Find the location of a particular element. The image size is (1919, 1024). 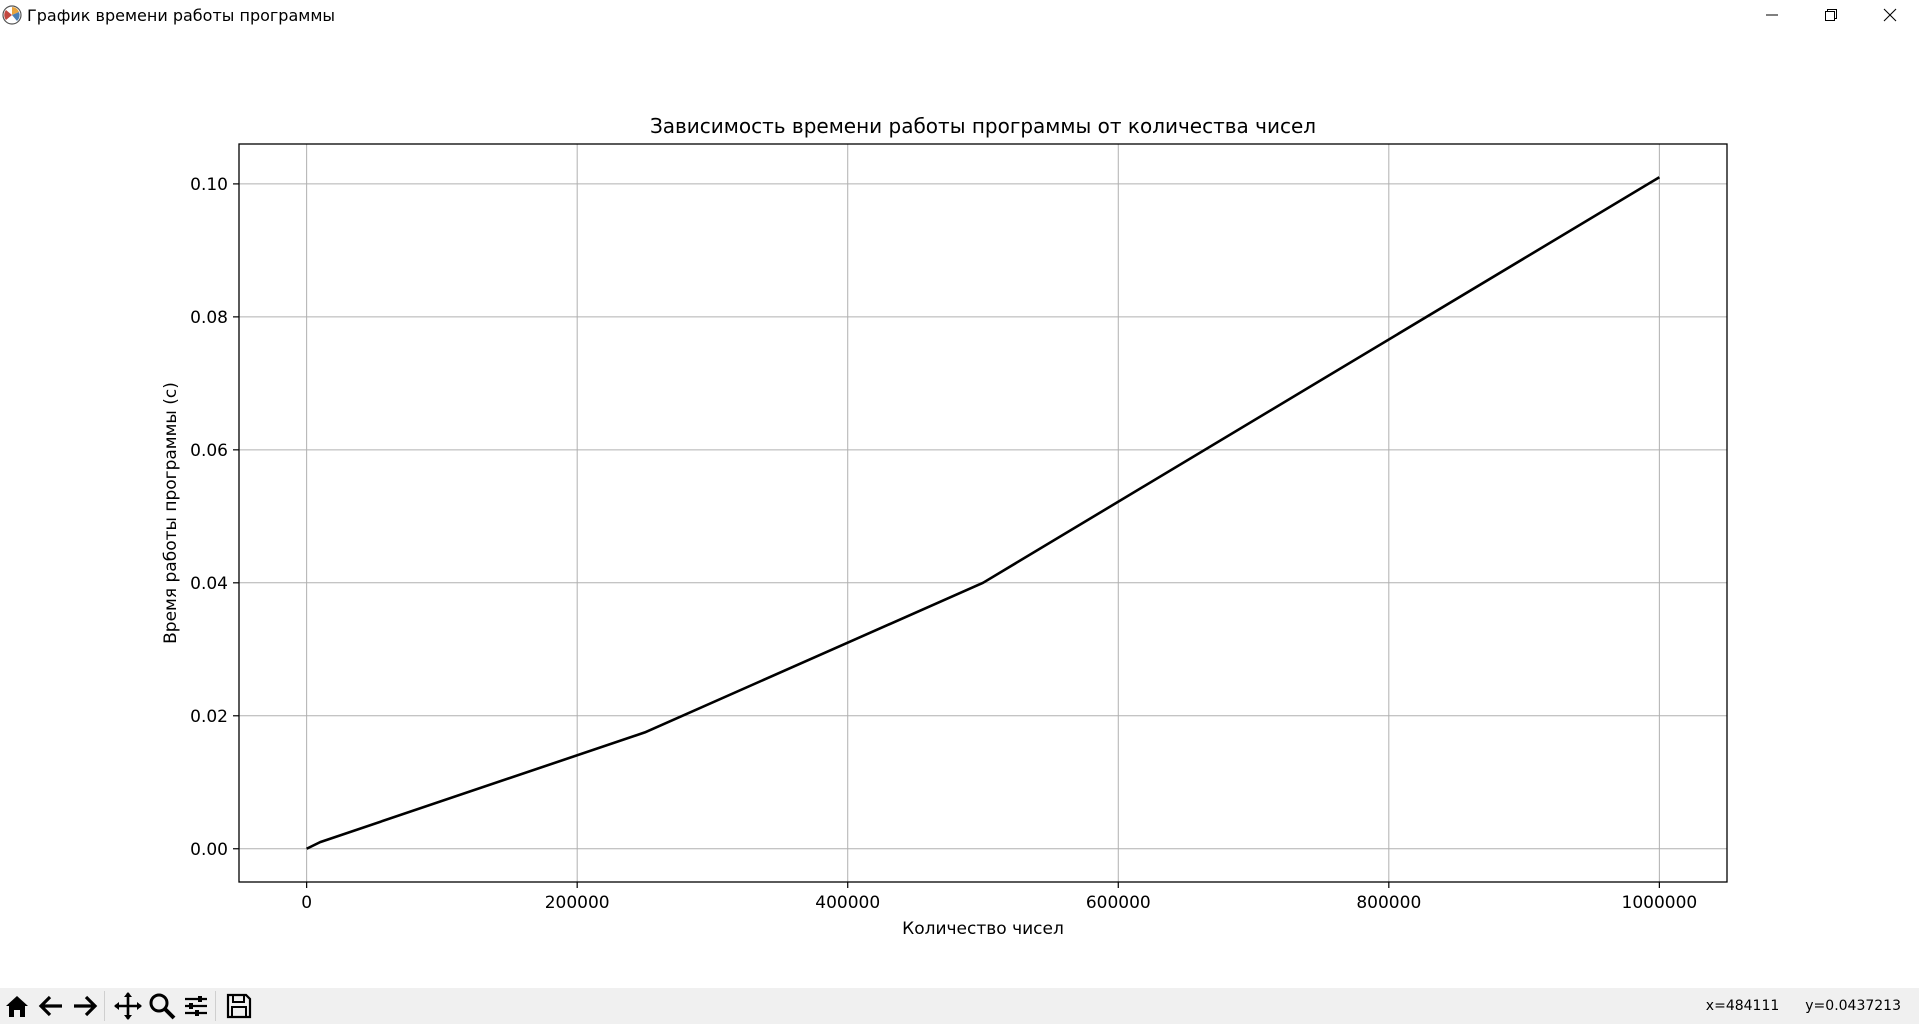

x-tick-label: 600000 is located at coordinates (1118, 903).